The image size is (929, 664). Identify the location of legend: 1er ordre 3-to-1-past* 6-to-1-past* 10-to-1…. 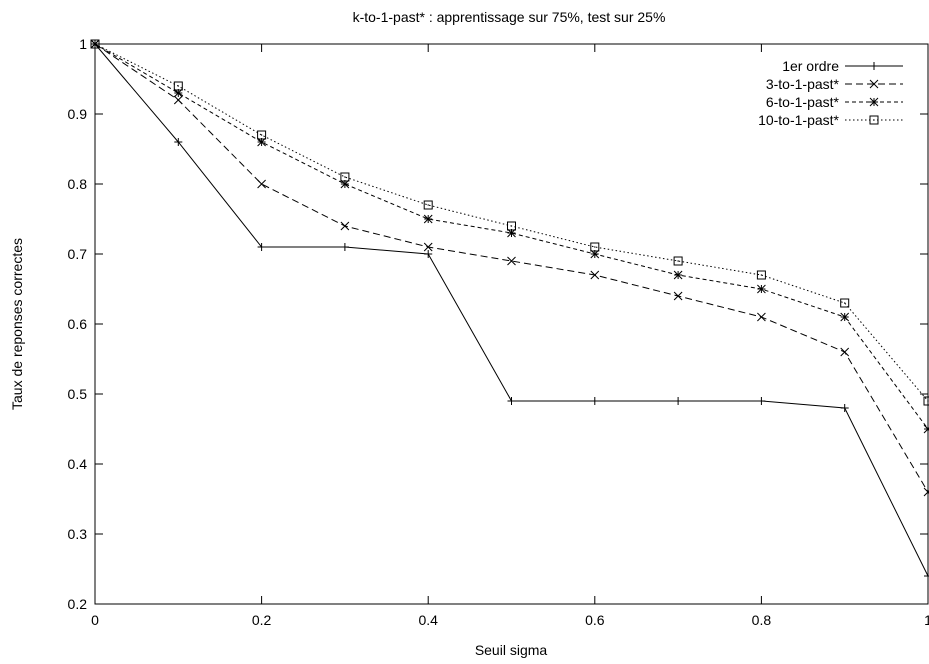
(830, 93).